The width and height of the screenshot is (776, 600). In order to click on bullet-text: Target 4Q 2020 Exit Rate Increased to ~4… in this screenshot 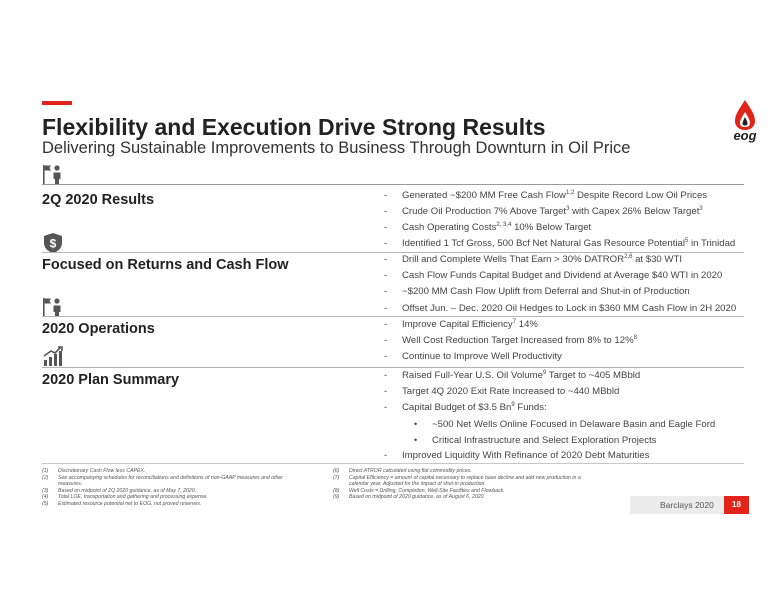, I will do `click(511, 391)`.